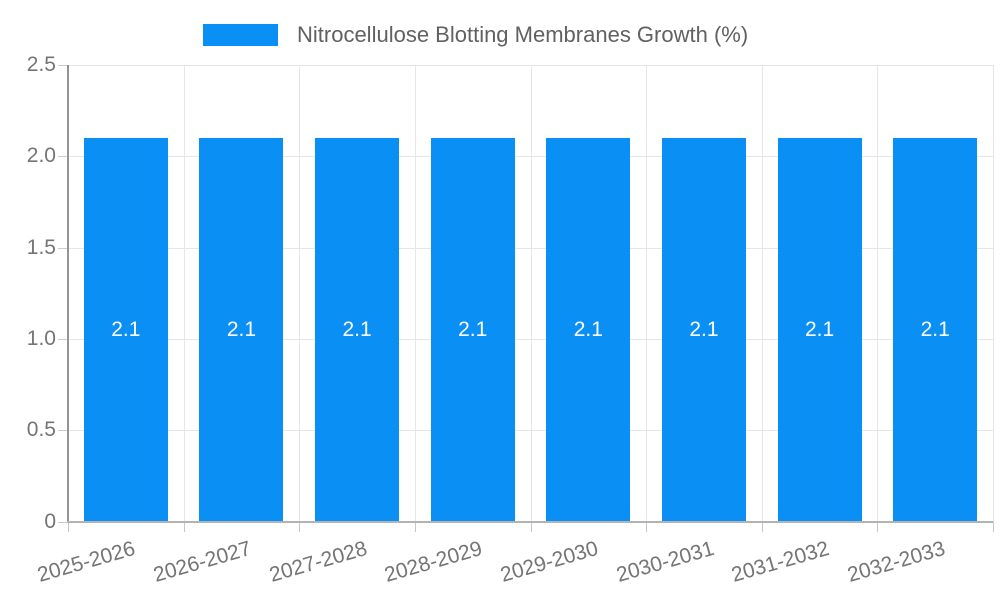 The image size is (1000, 600). I want to click on x-axis-tick-label: 2028-2029, so click(434, 562).